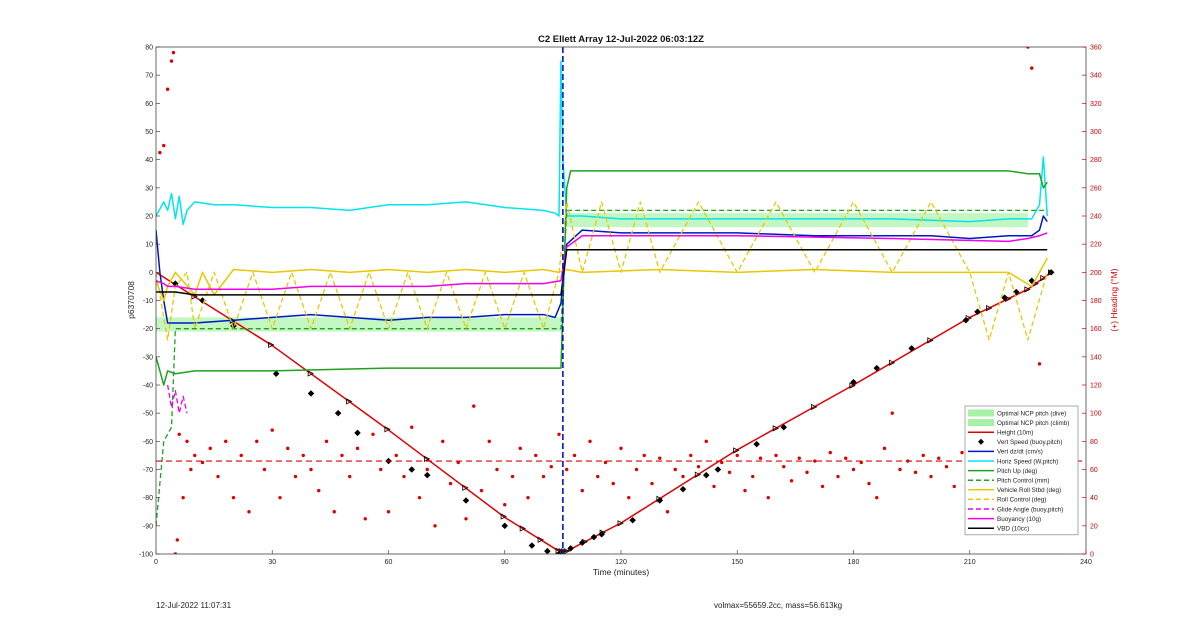  I want to click on y-tick-label: 70, so click(149, 76).